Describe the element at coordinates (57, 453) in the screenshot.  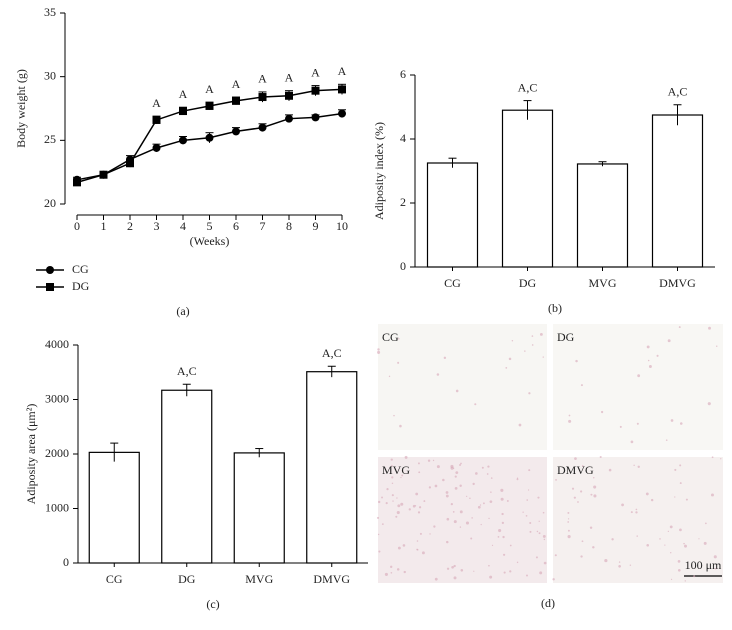
I see `y-tick-label: 2000` at that location.